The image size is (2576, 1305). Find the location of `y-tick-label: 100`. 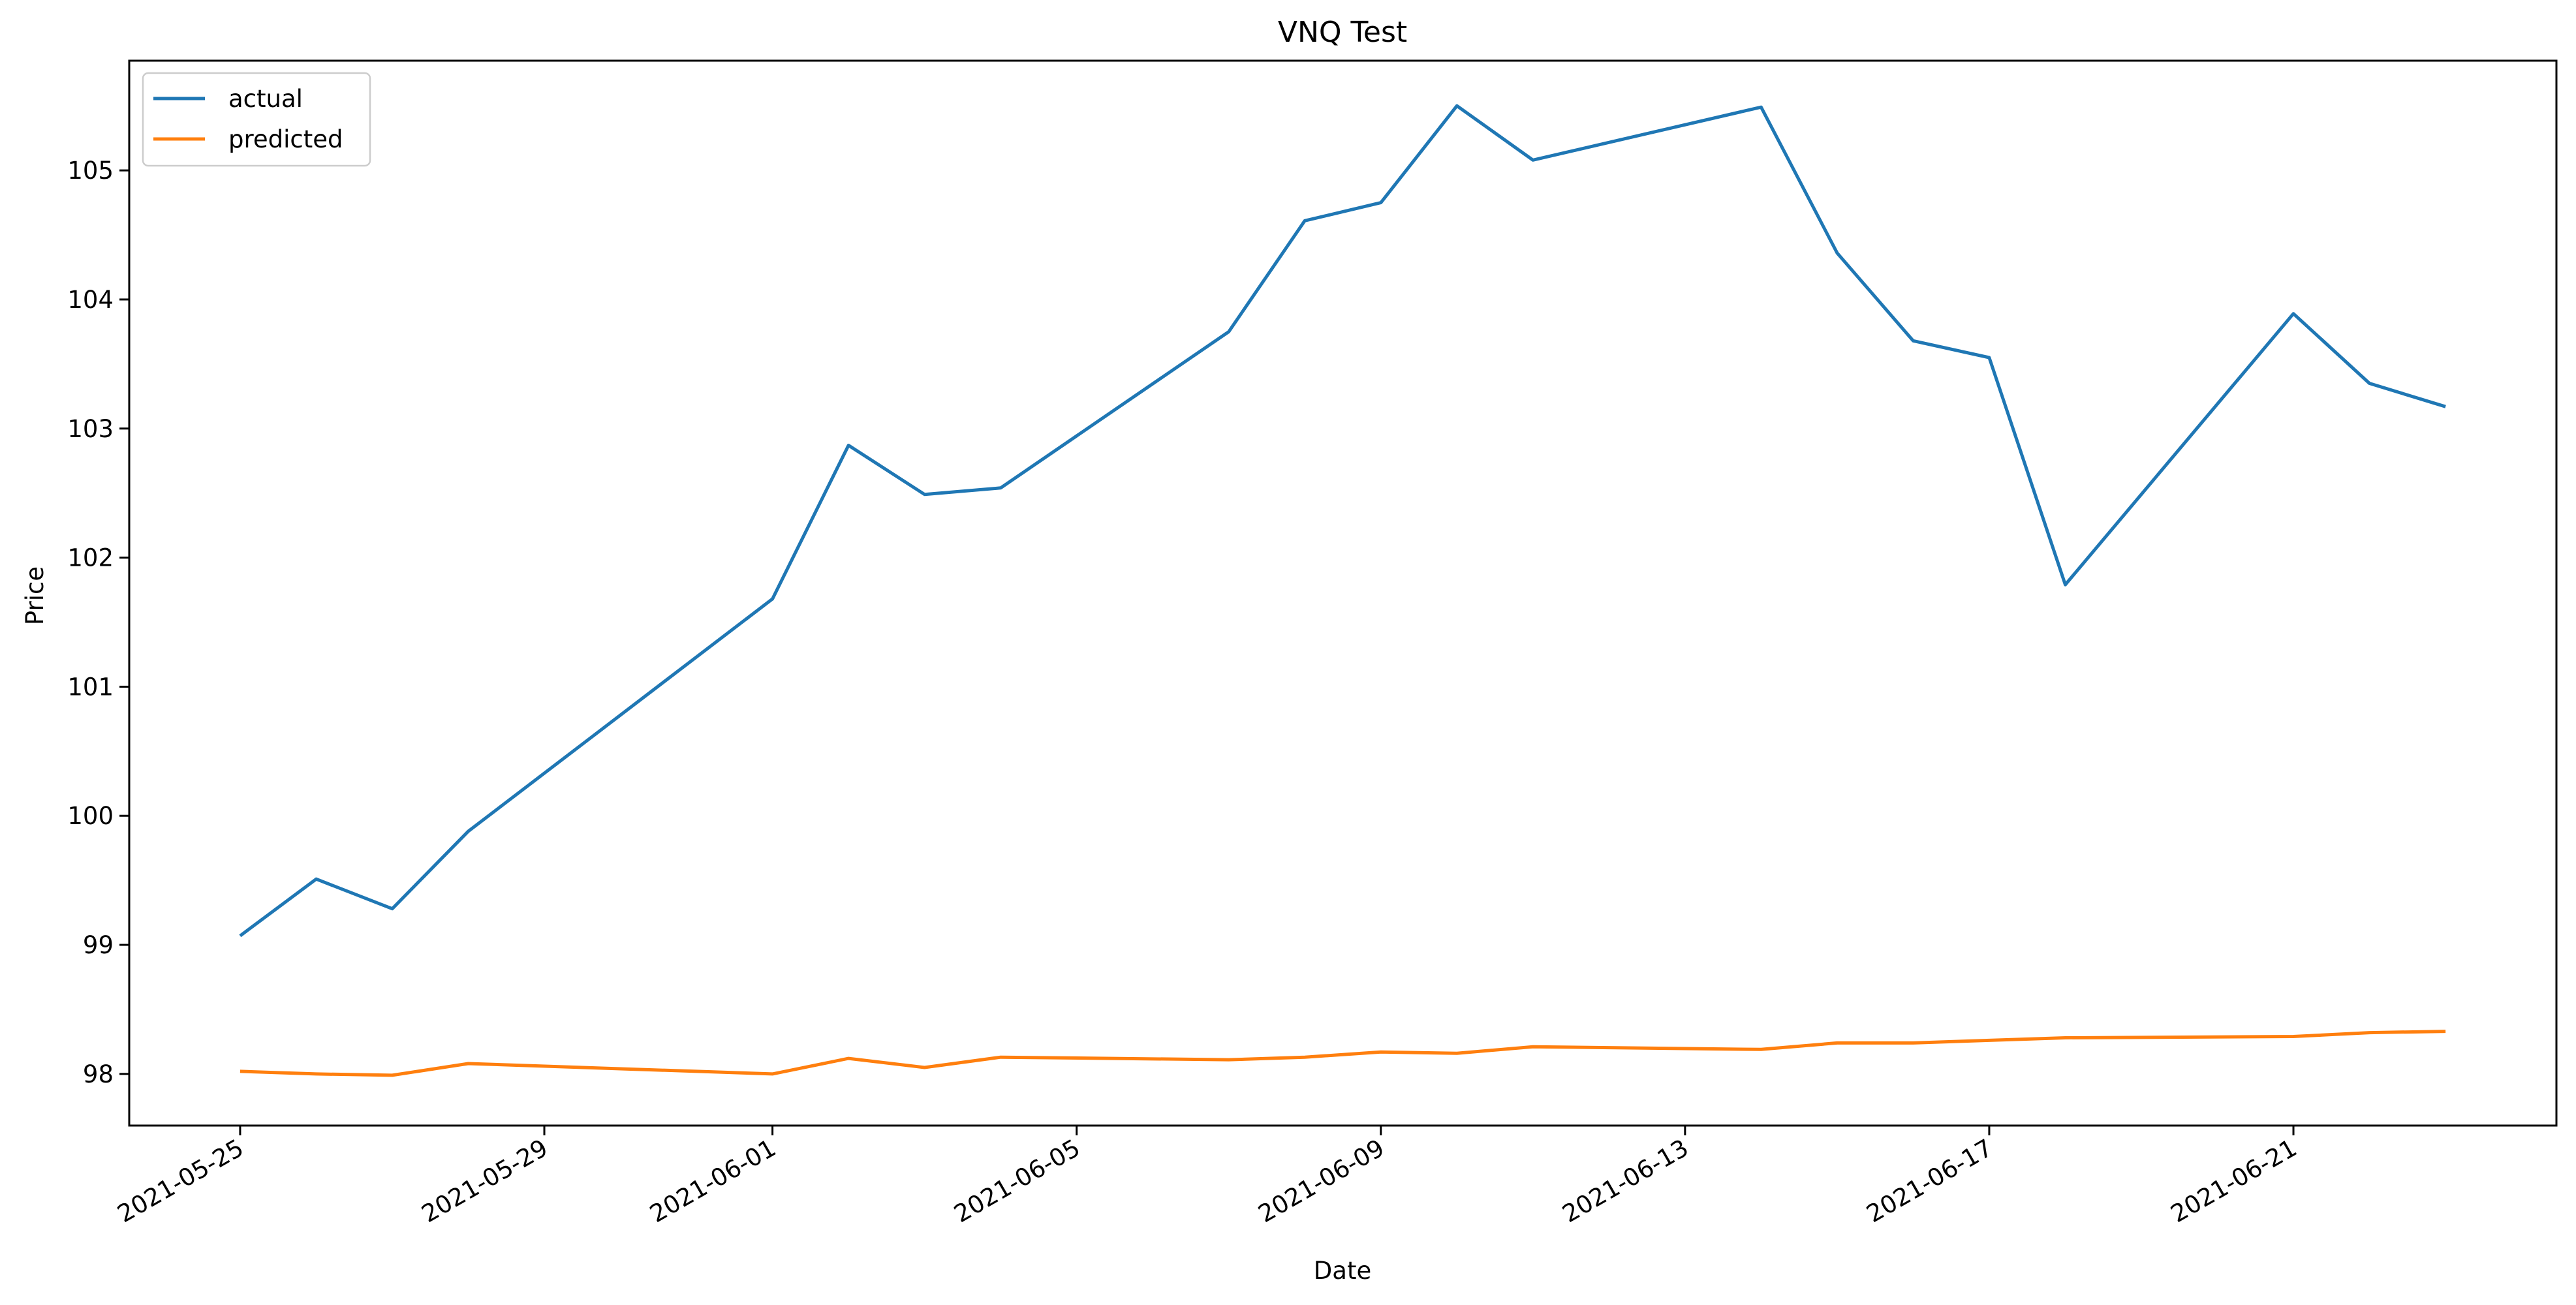

y-tick-label: 100 is located at coordinates (90, 816).